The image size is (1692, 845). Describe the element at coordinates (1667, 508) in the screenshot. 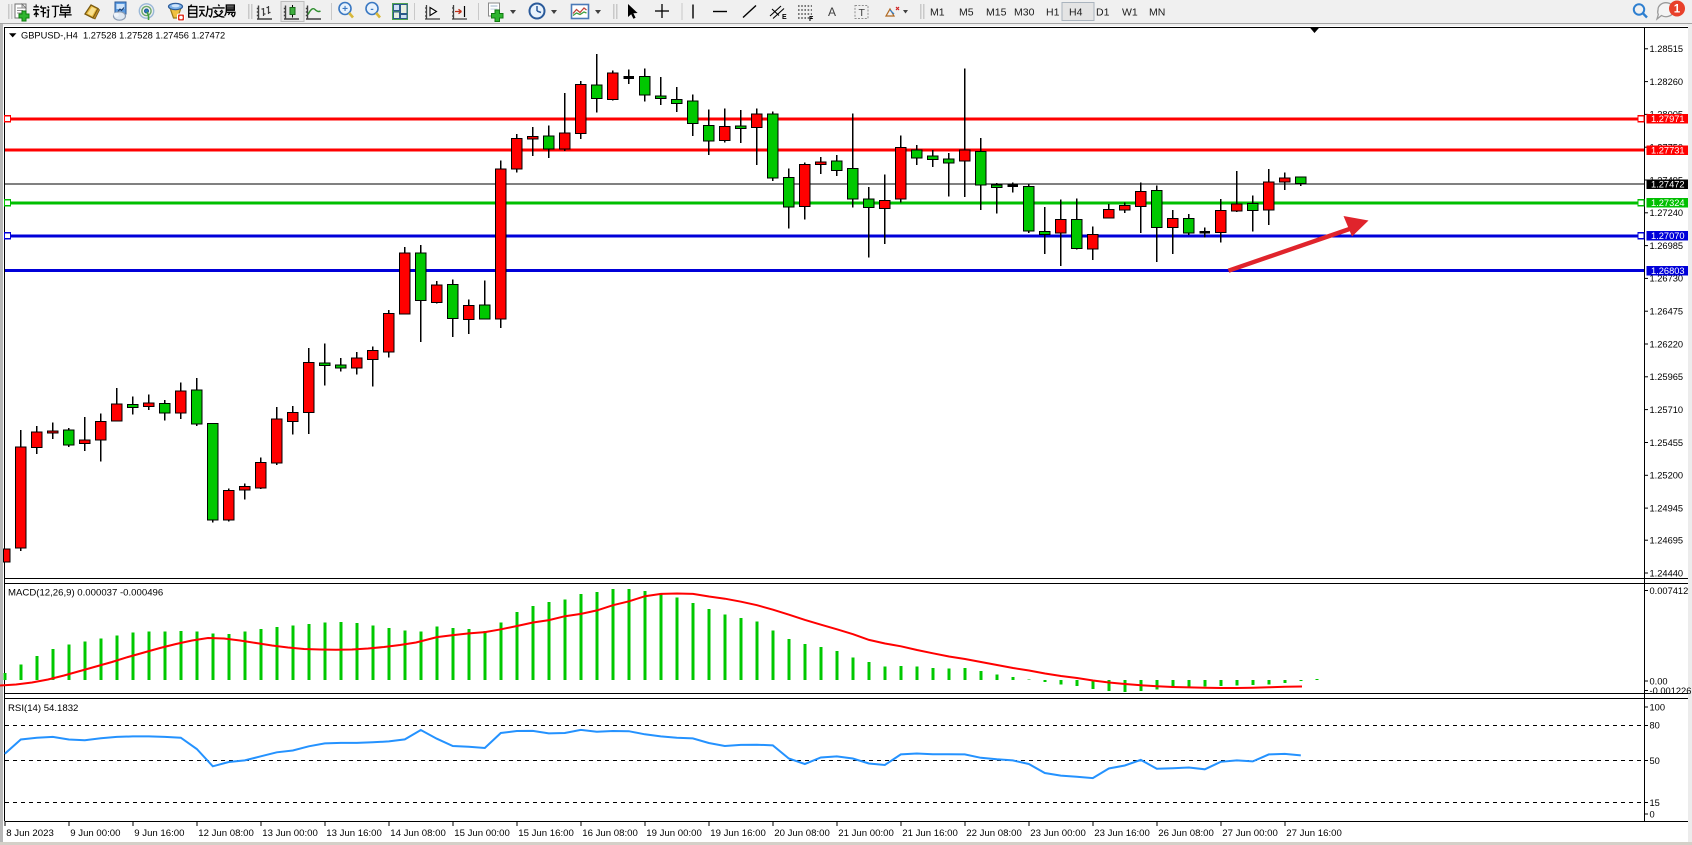

I see `svg-text: 1.24945` at that location.